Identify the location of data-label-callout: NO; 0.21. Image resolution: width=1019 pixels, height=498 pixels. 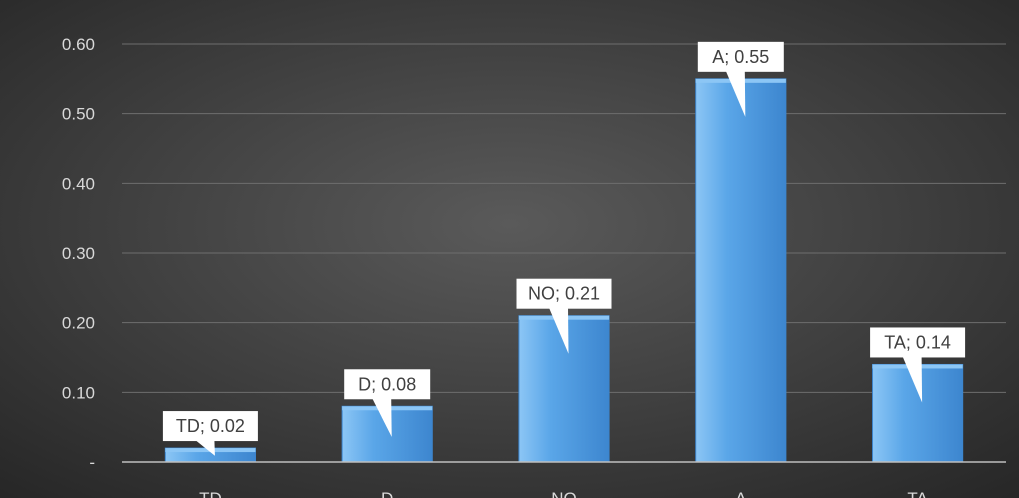
(564, 316).